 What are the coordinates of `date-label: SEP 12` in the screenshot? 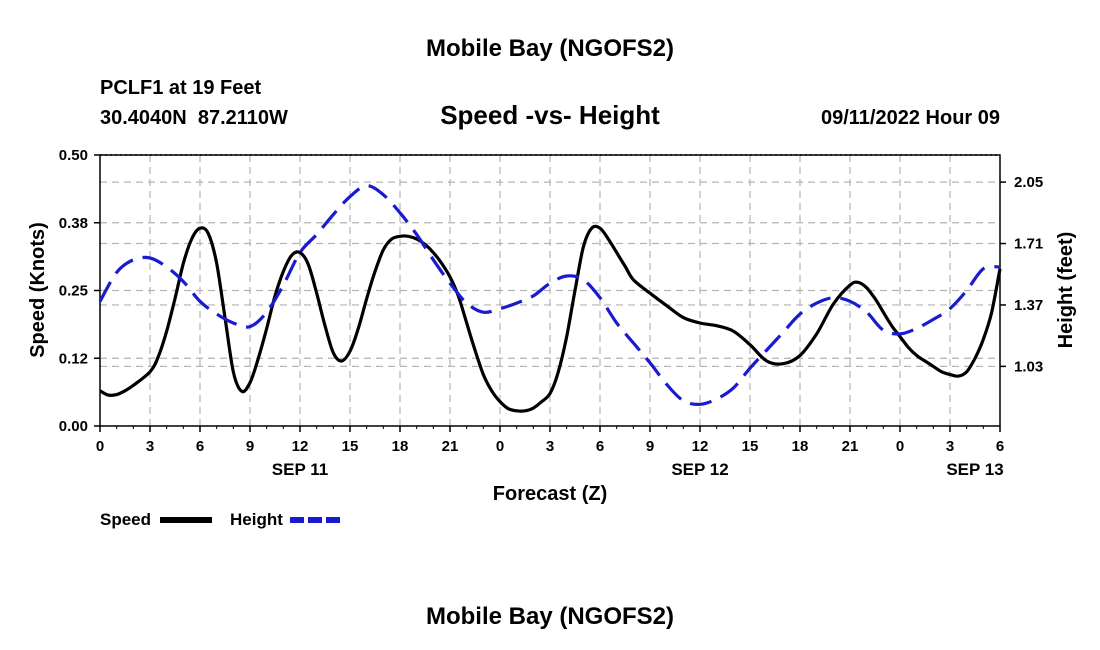 It's located at (699, 469).